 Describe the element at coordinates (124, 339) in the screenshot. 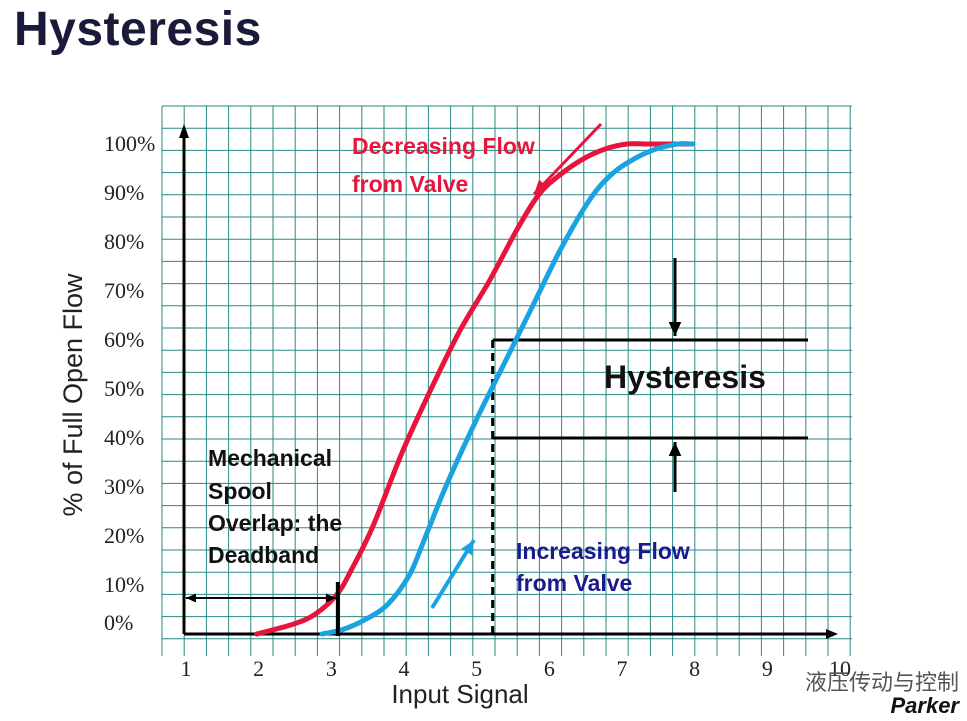

I see `y-tick-label: 60%` at that location.